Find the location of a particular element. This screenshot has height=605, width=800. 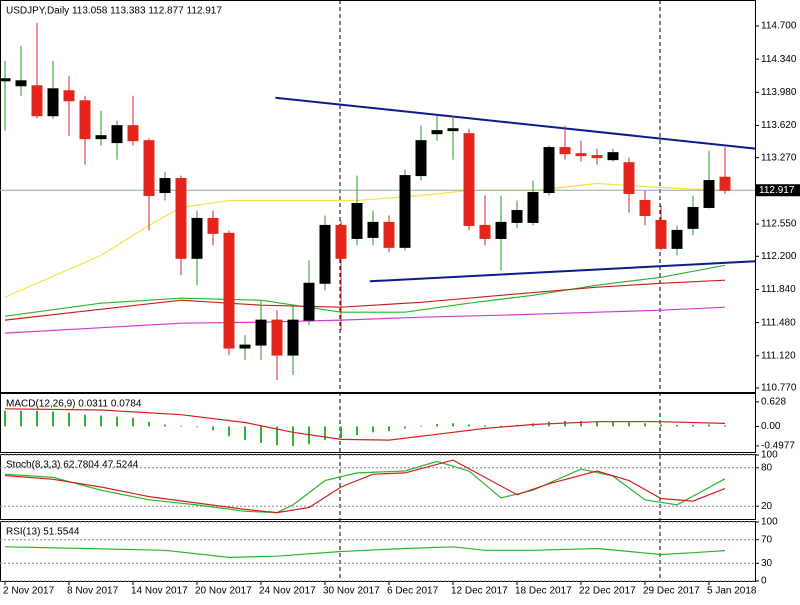

macd-panel-frame is located at coordinates (378, 423).